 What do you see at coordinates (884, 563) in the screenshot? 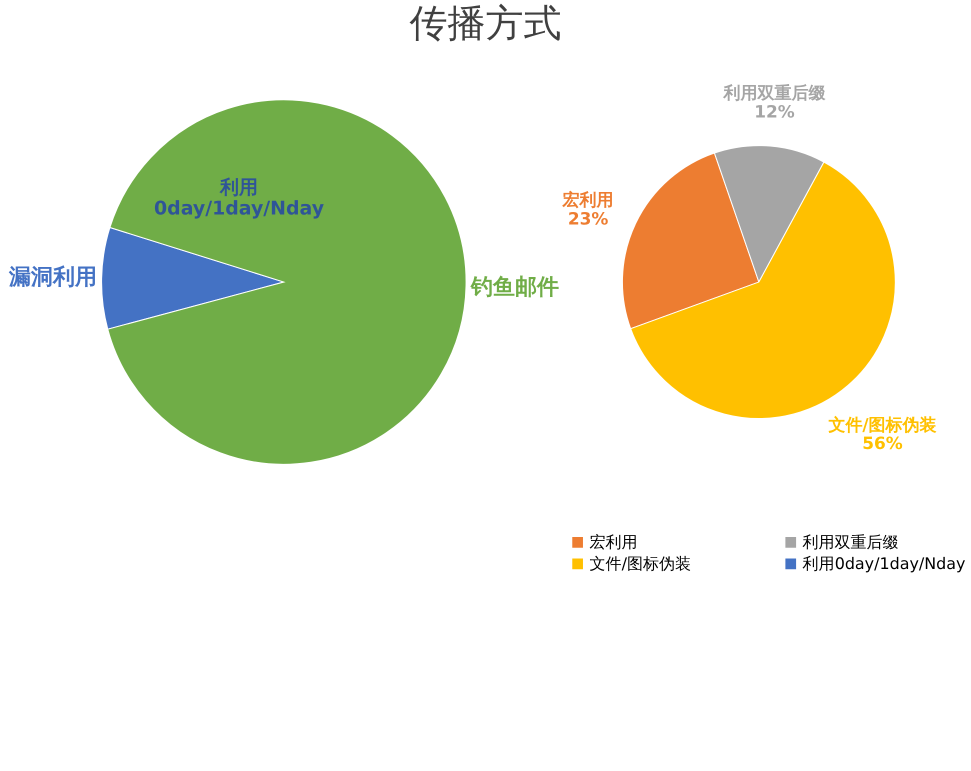
I see `legend-label: 利用0day/1day/Nday` at bounding box center [884, 563].